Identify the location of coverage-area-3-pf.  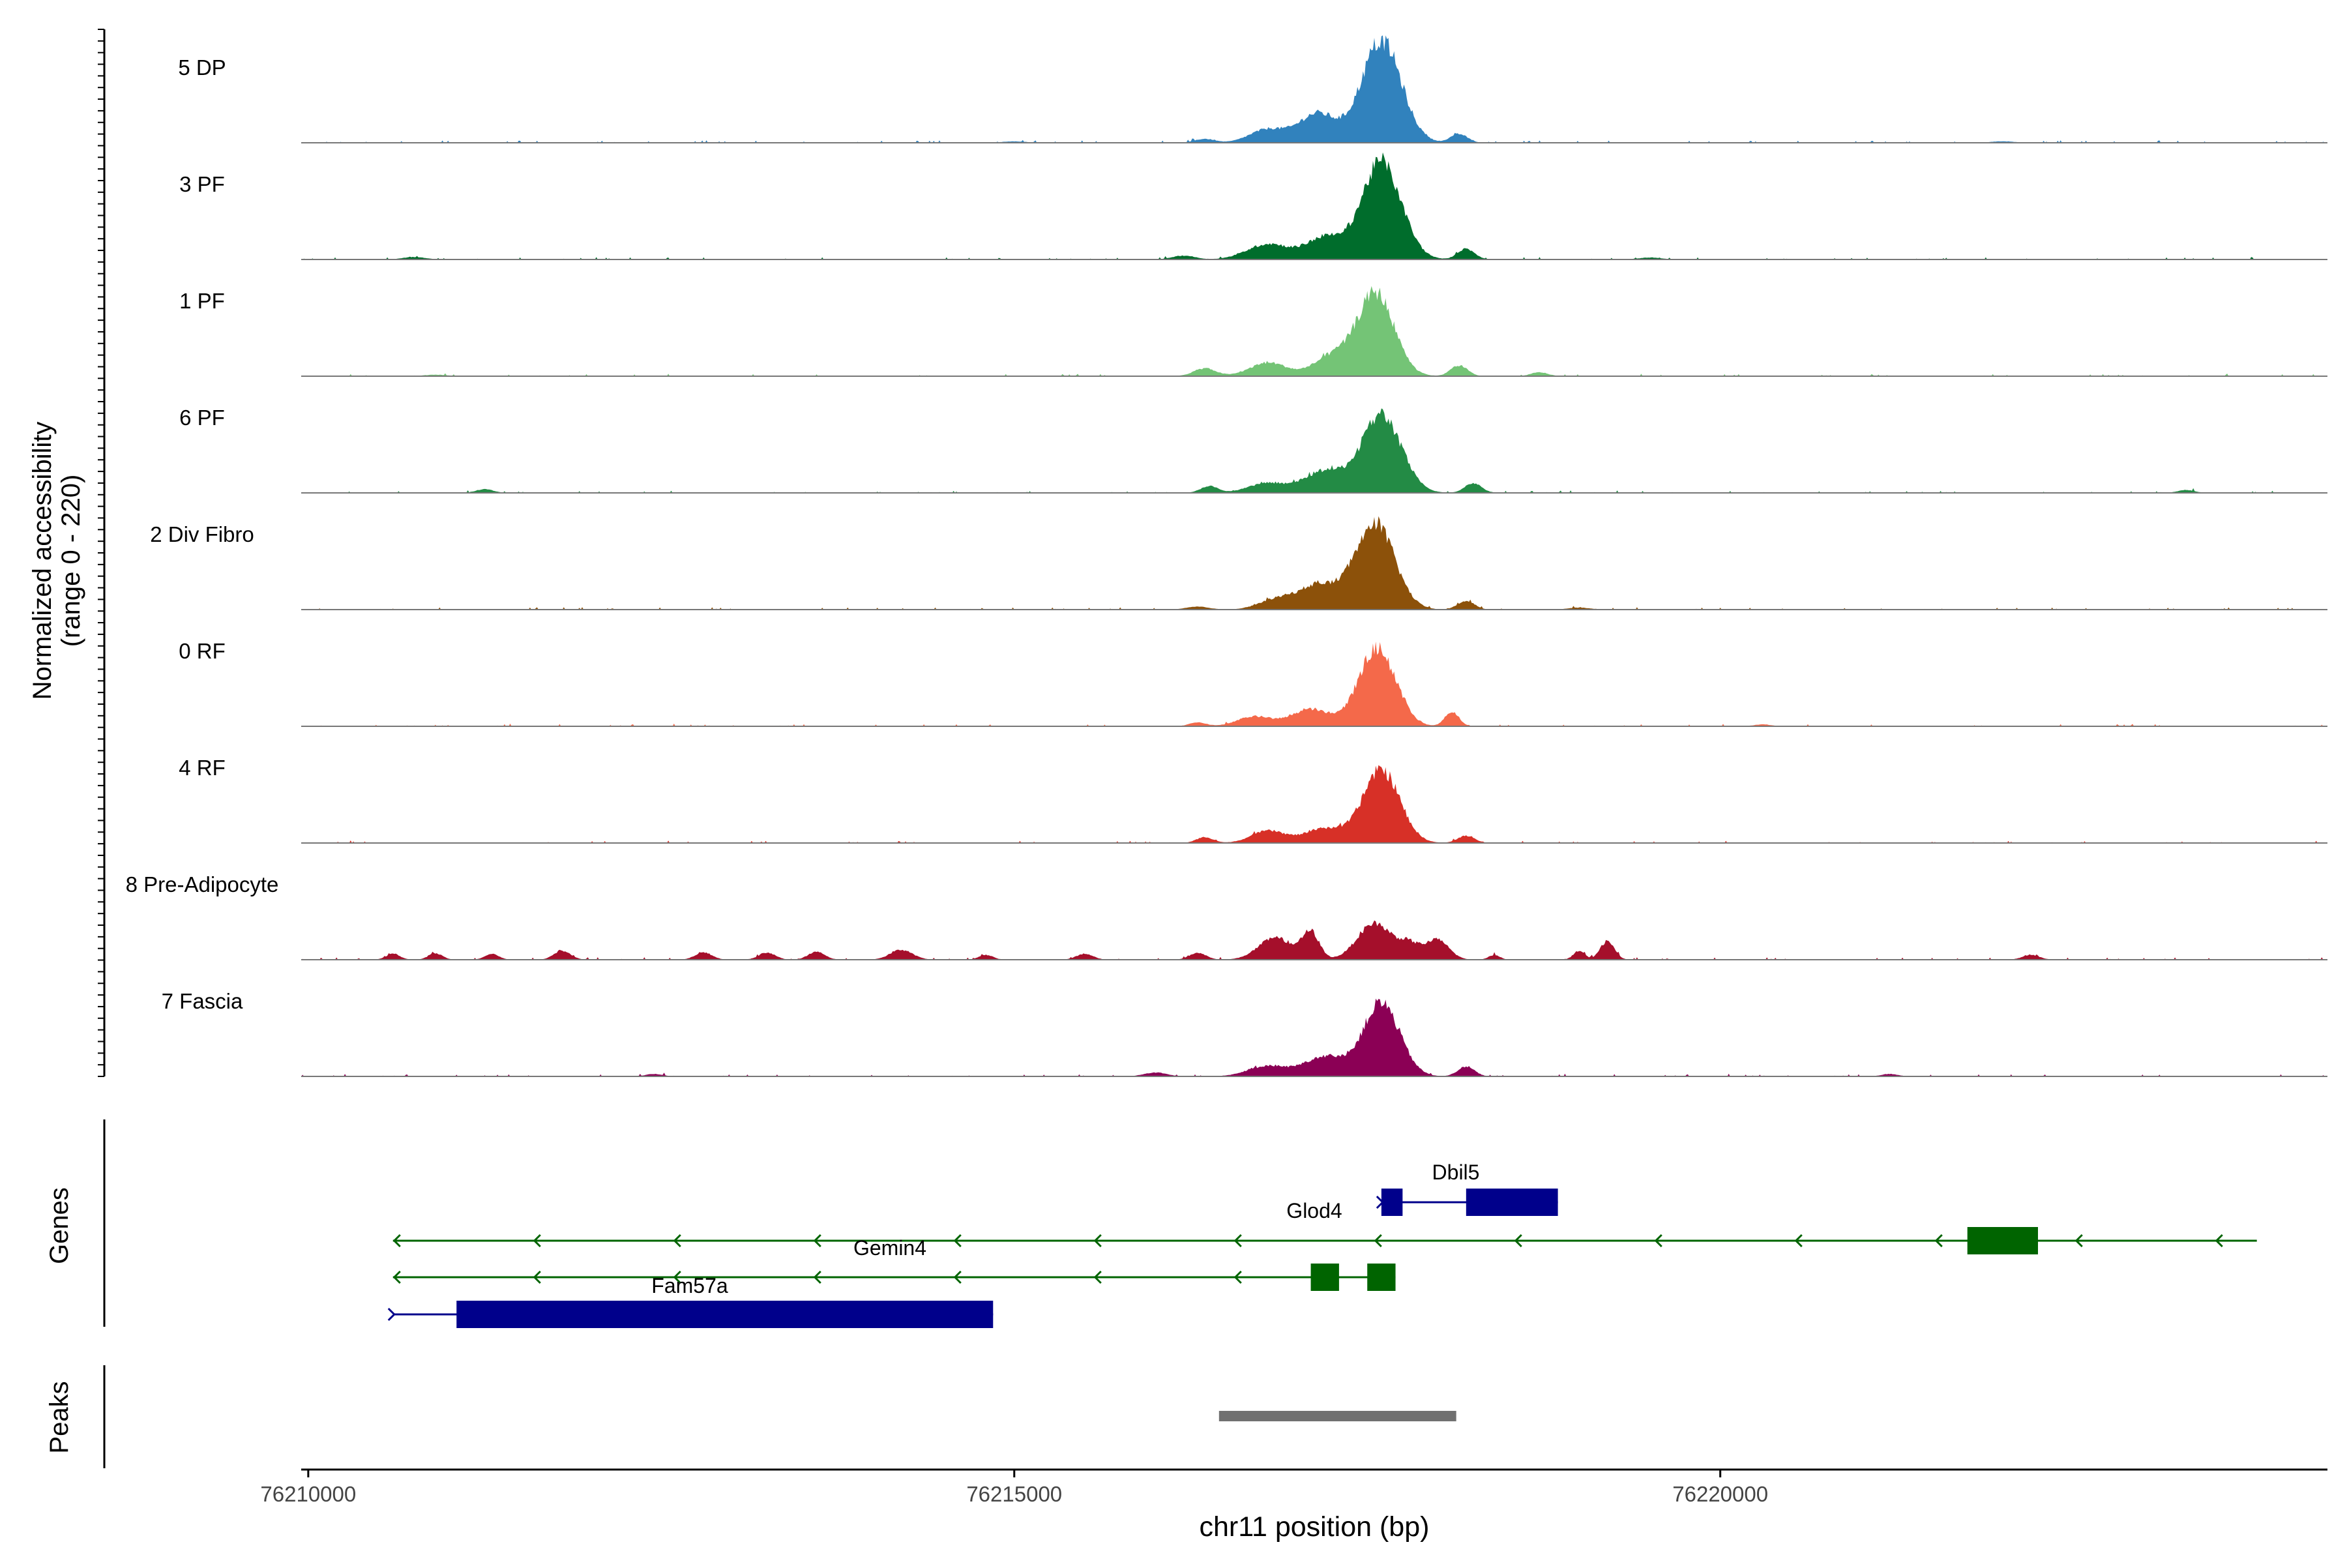
(1314, 206).